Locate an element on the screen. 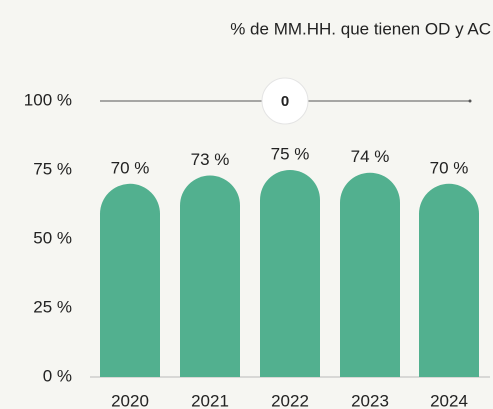 This screenshot has width=493, height=409. value-label: 73 % is located at coordinates (210, 159).